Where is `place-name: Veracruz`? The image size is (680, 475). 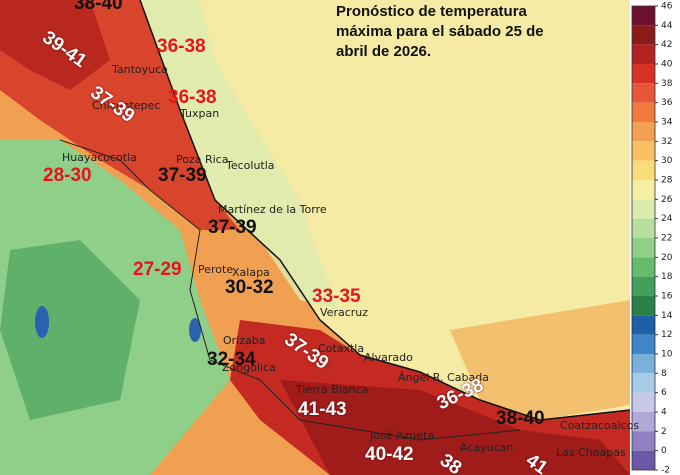 place-name: Veracruz is located at coordinates (344, 312).